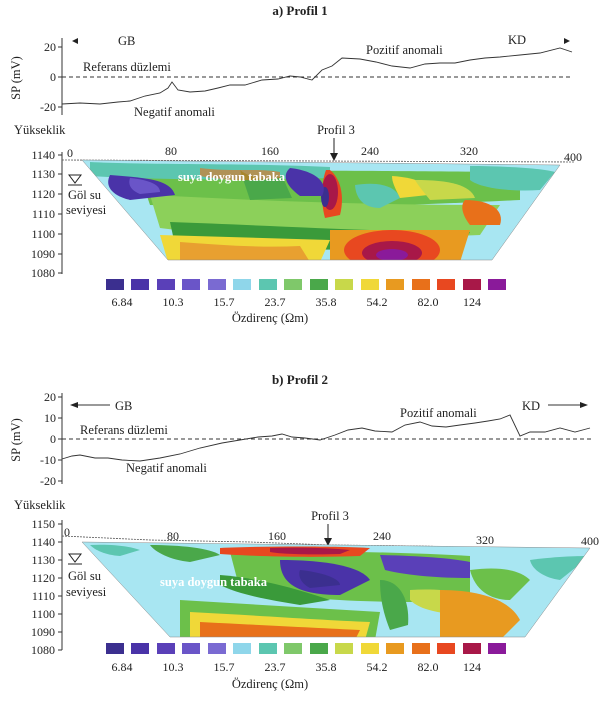  What do you see at coordinates (428, 667) in the screenshot?
I see `legend-value: 82.0` at bounding box center [428, 667].